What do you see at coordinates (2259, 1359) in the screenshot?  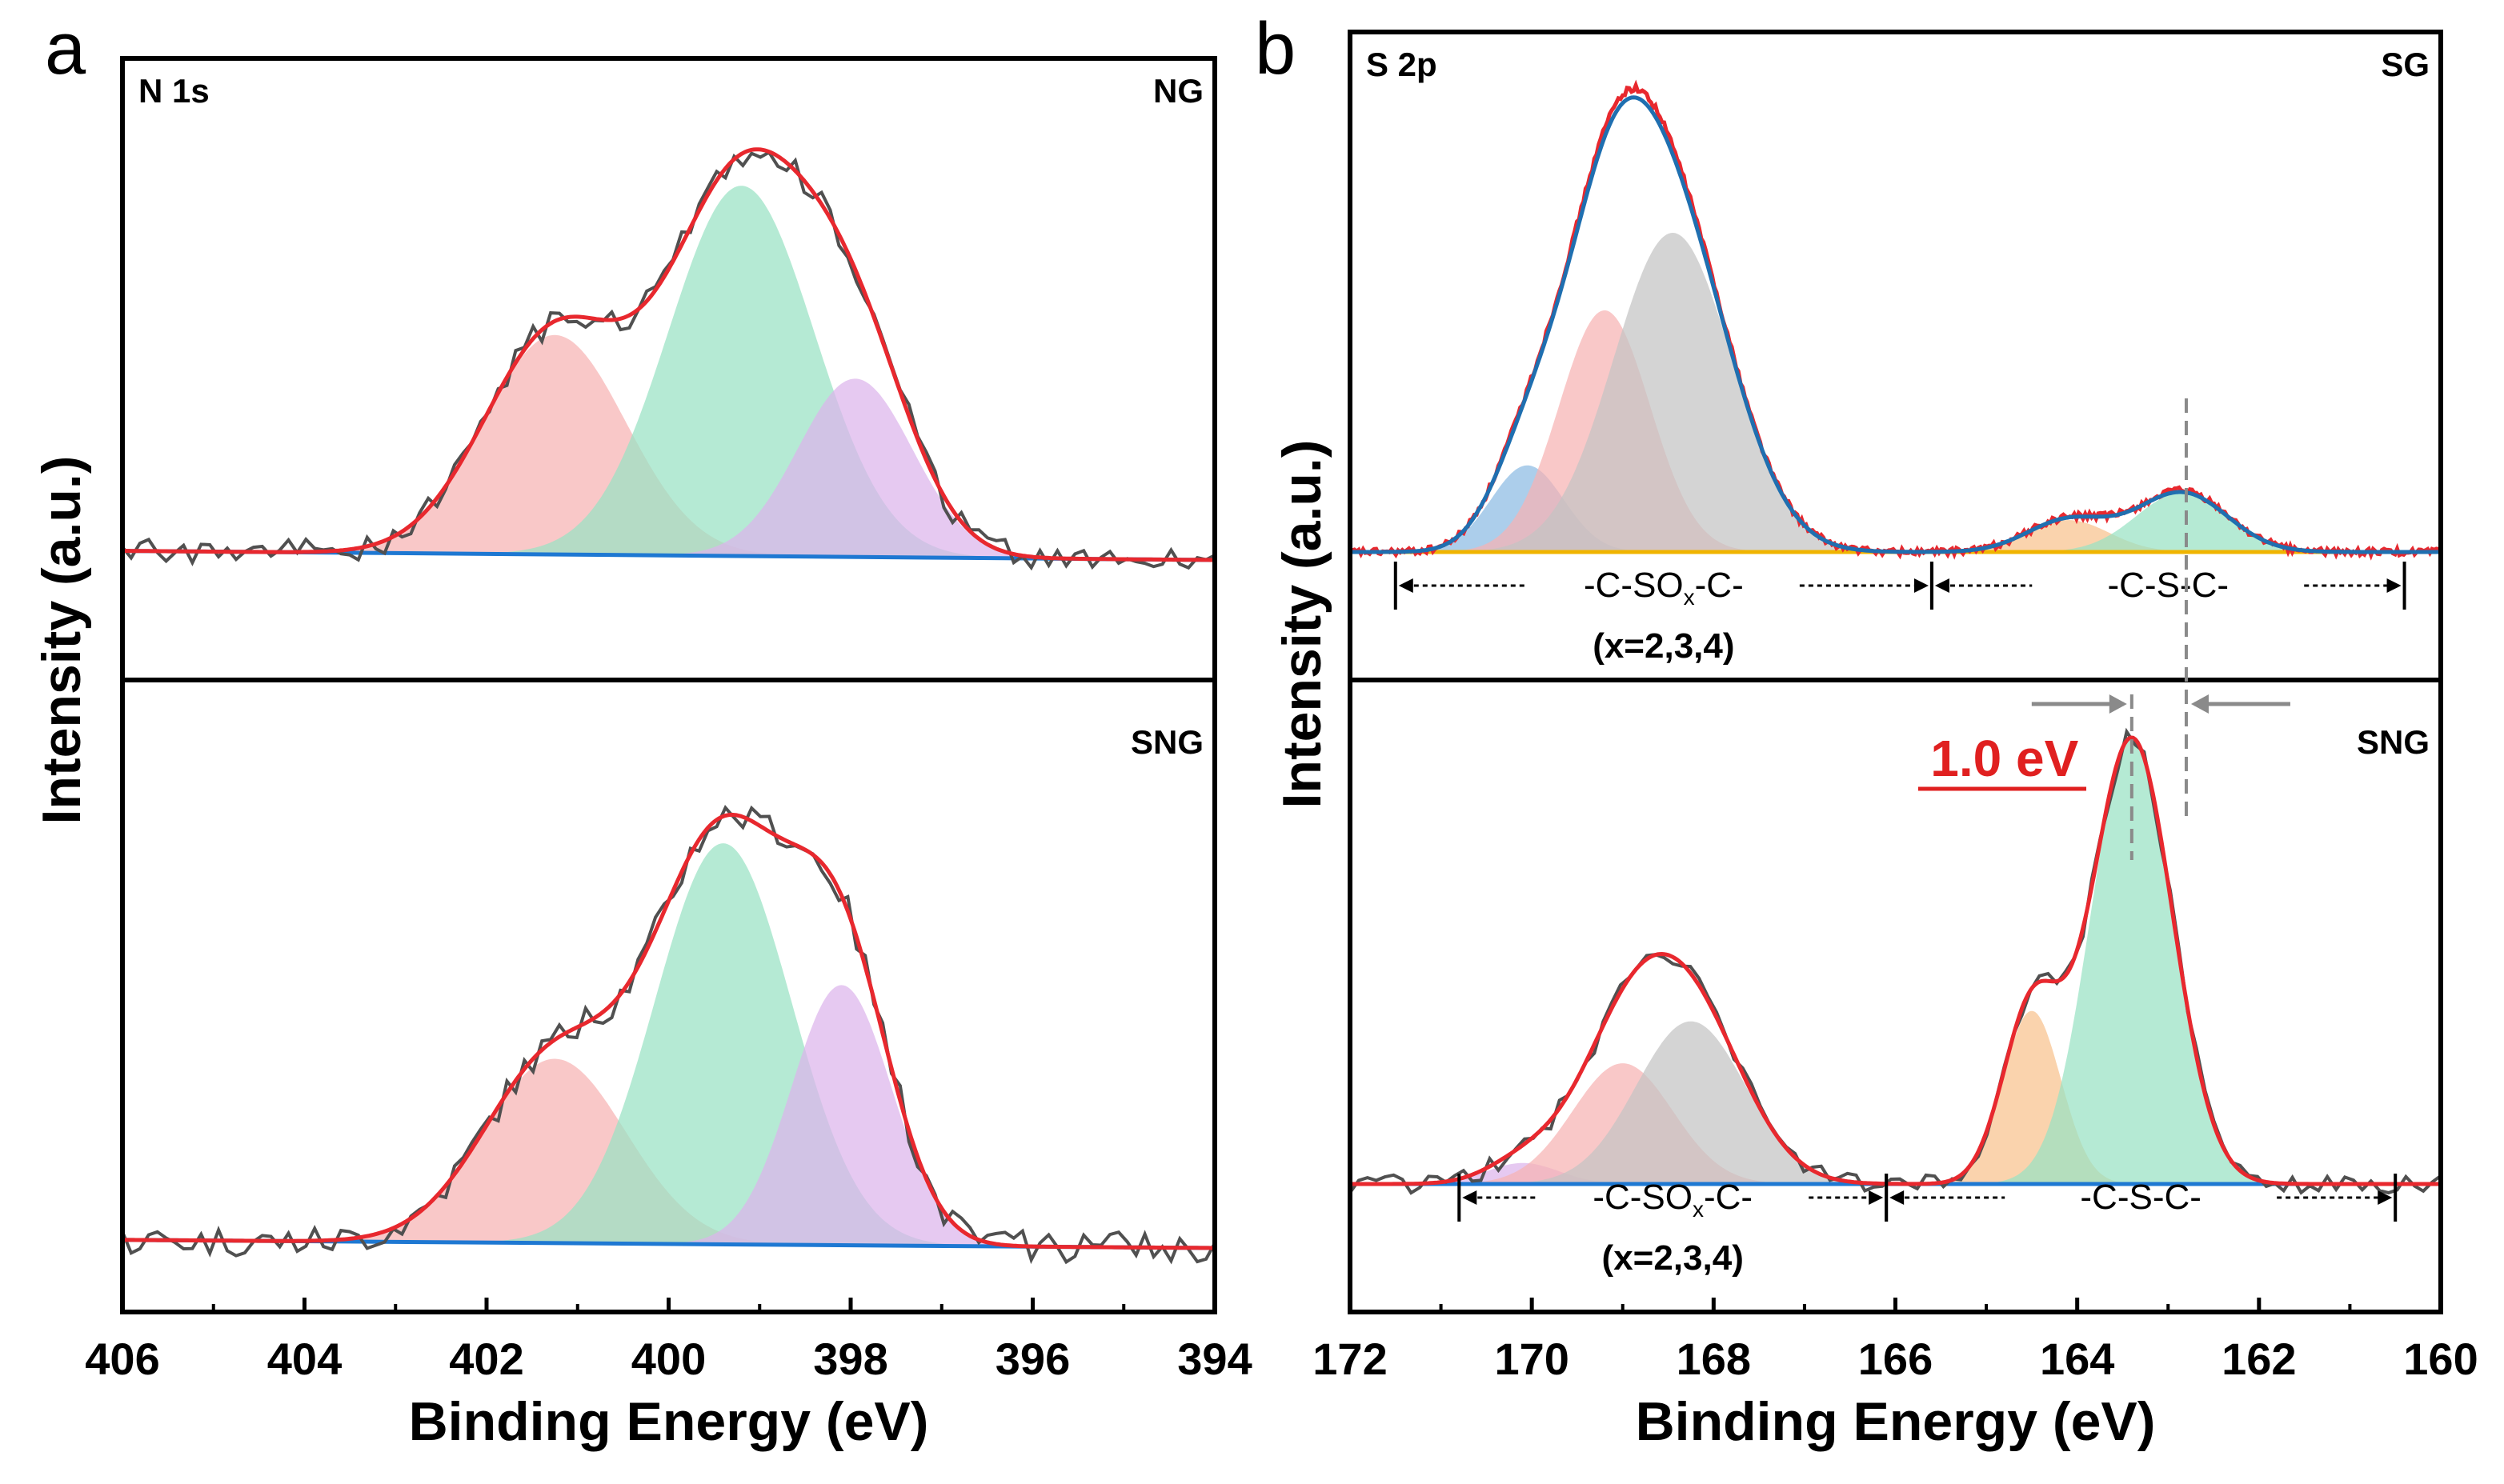 I see `x-tick-label: 162` at bounding box center [2259, 1359].